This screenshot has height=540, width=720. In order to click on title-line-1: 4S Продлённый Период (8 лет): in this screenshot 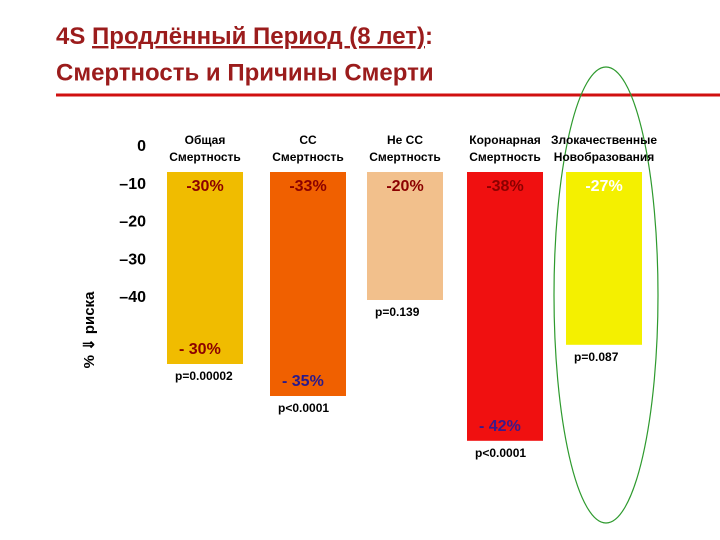, I will do `click(244, 36)`.